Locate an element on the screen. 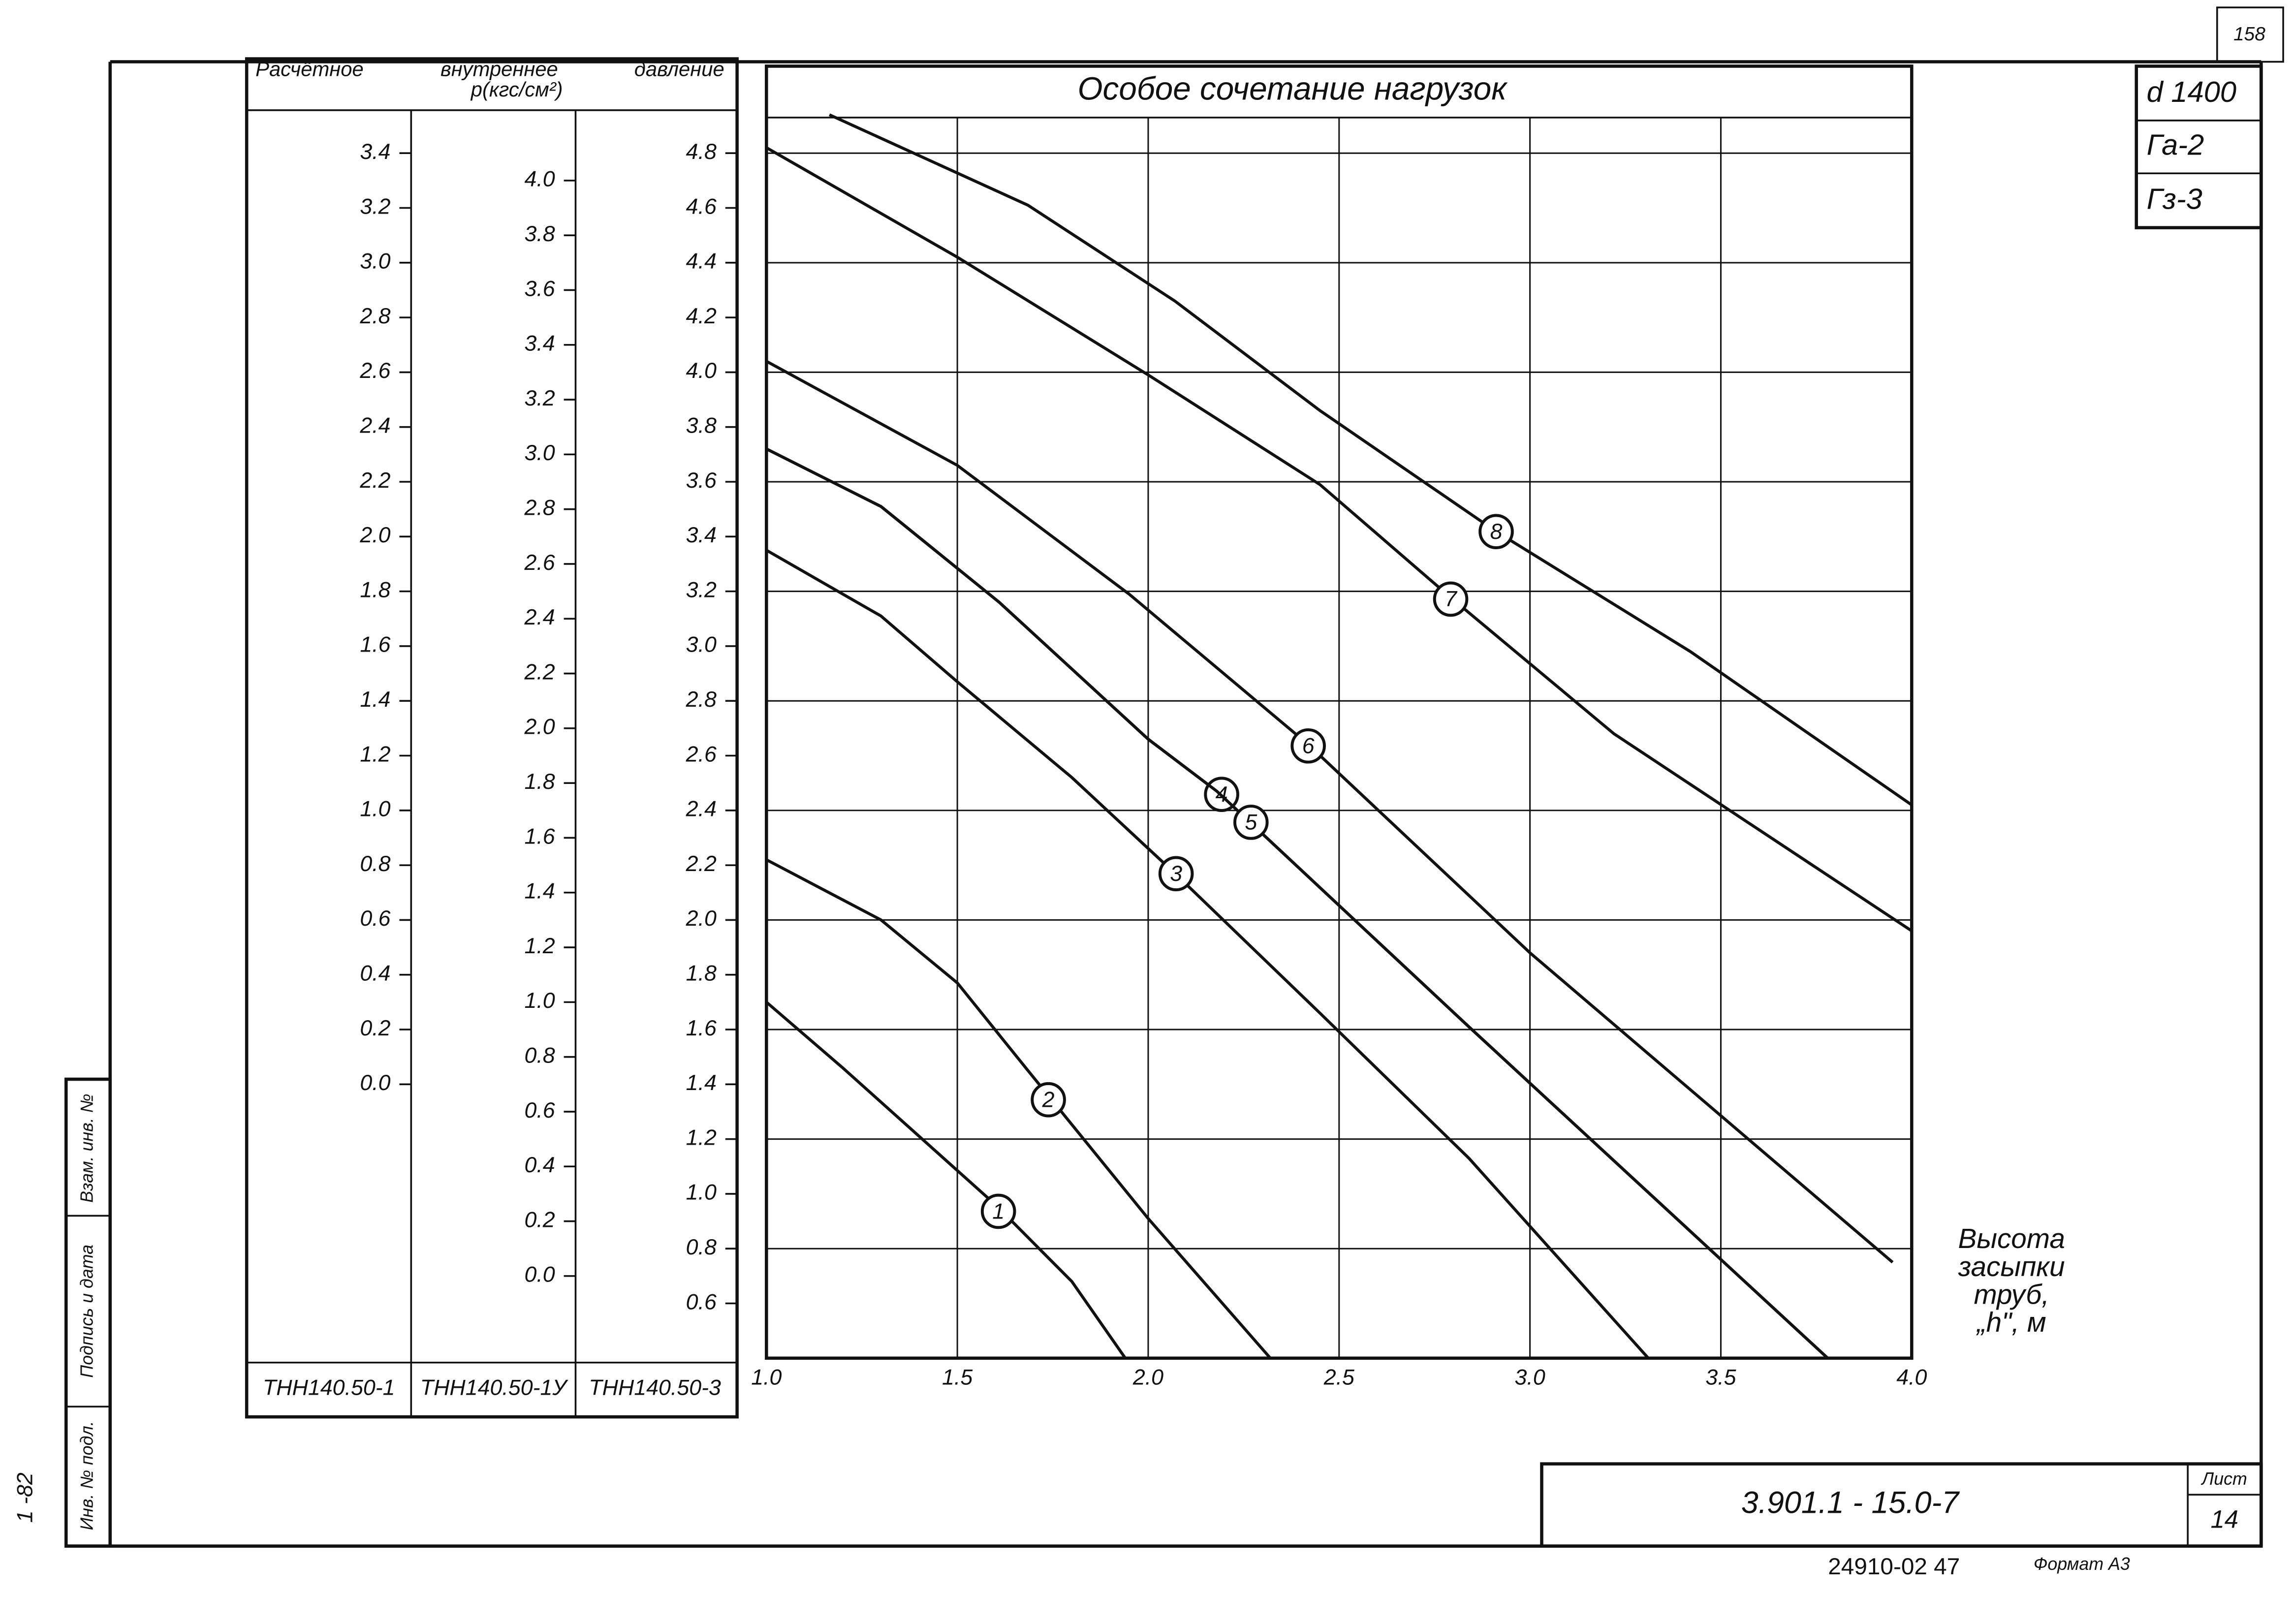  scale-tick-label: 1.2 is located at coordinates (701, 1137).